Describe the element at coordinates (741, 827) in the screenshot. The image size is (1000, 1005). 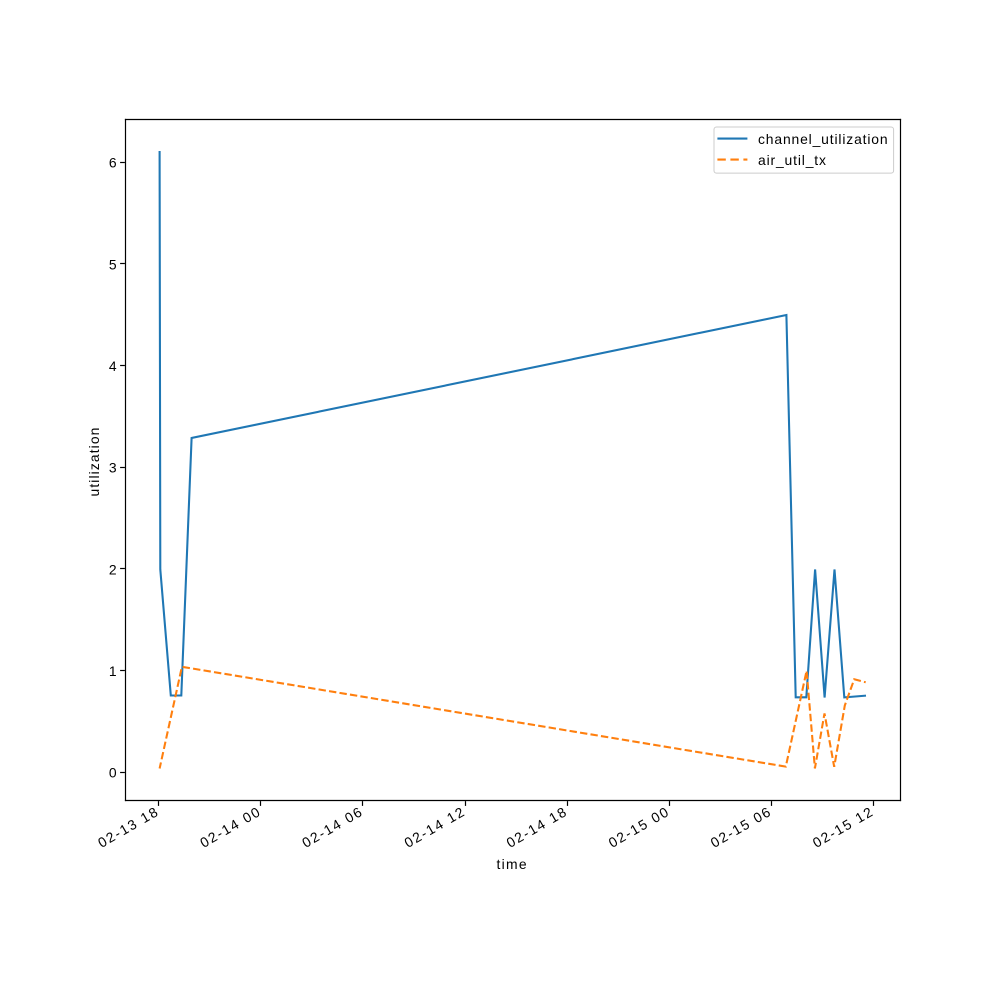
I see `svg-text: 02-15 06` at that location.